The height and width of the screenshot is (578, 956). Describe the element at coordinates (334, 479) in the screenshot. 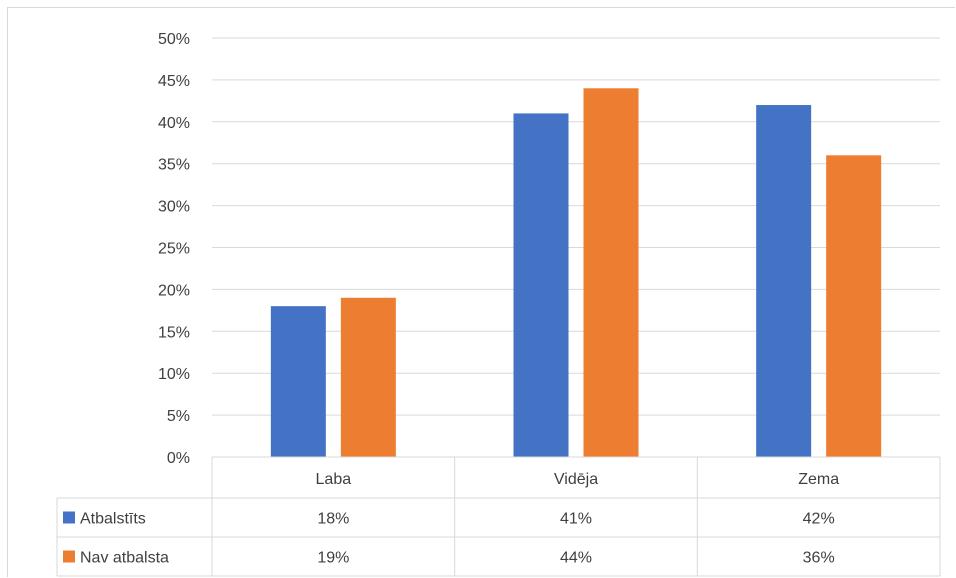

I see `category-label: Laba` at that location.